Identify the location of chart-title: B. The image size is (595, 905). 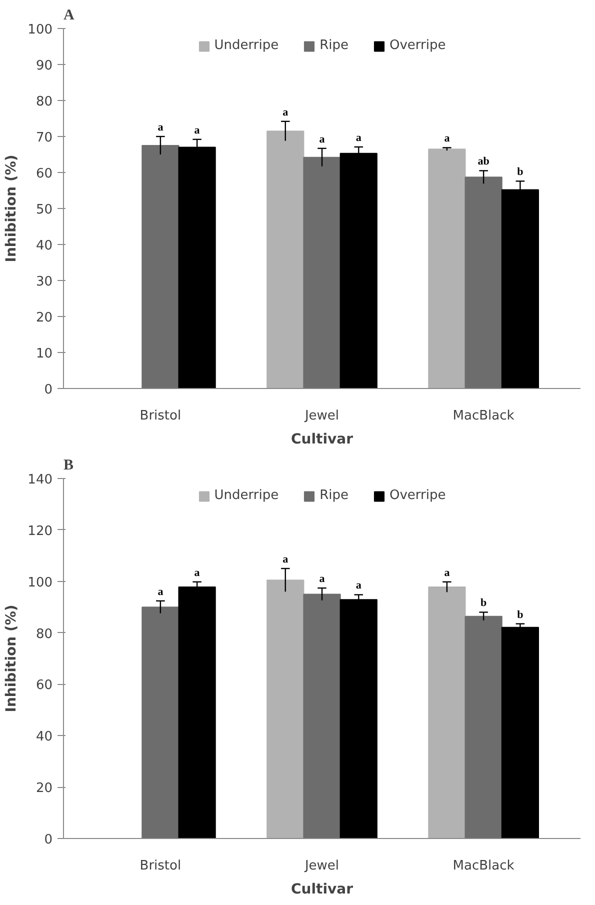
(69, 466).